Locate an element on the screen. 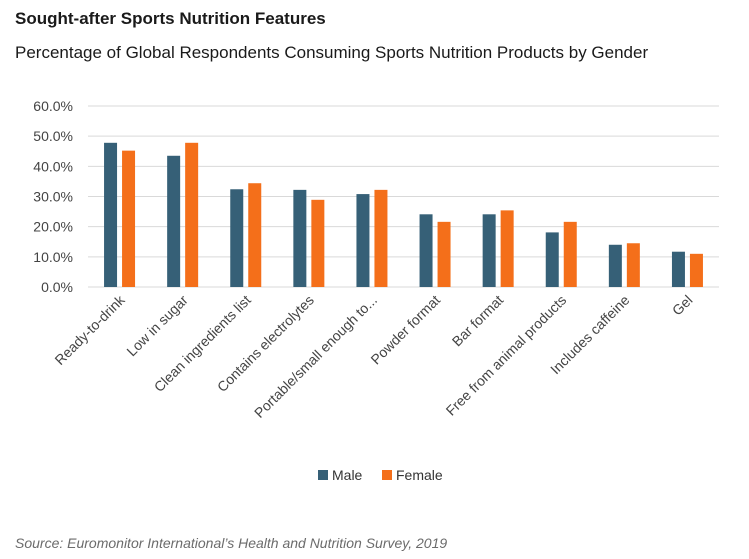  x-tick-label: Free from animal products is located at coordinates (506, 355).